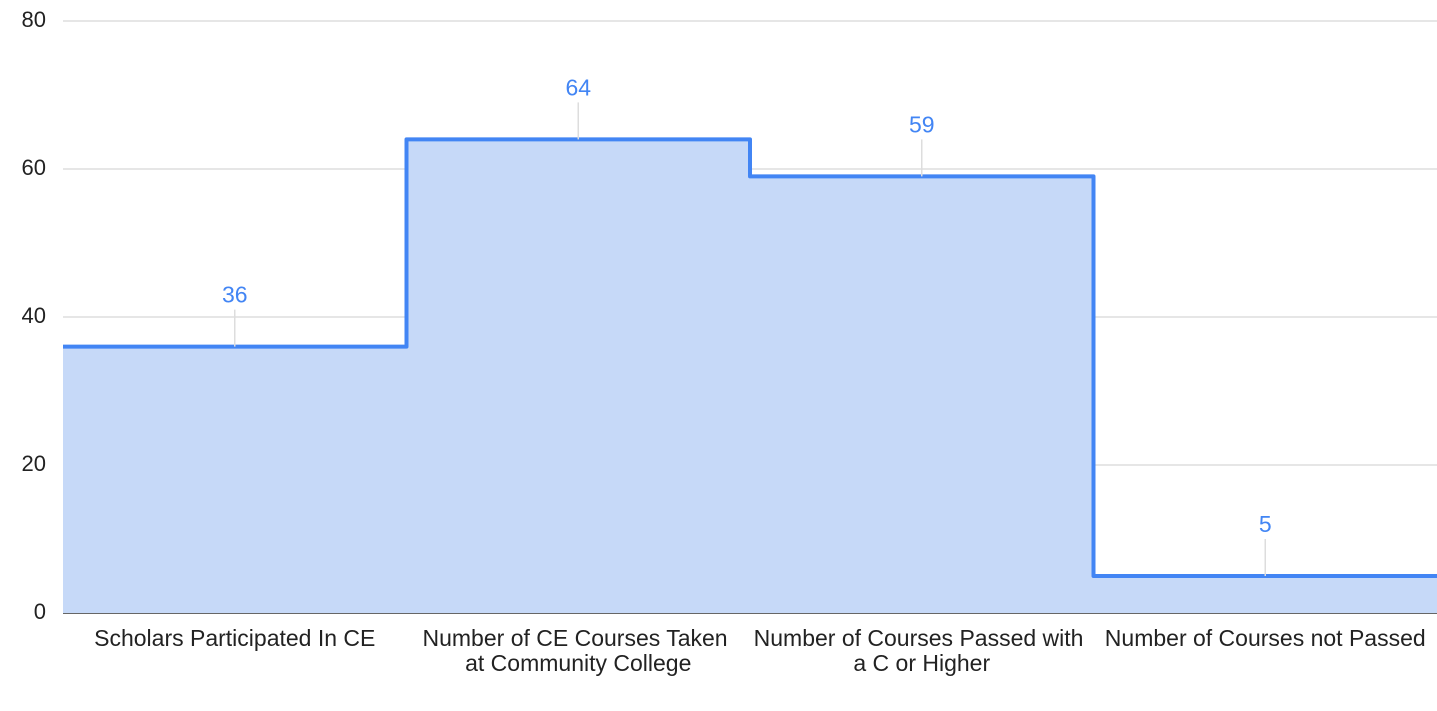 Image resolution: width=1437 pixels, height=711 pixels. I want to click on label-line: Number of Courses Passed with, so click(922, 638).